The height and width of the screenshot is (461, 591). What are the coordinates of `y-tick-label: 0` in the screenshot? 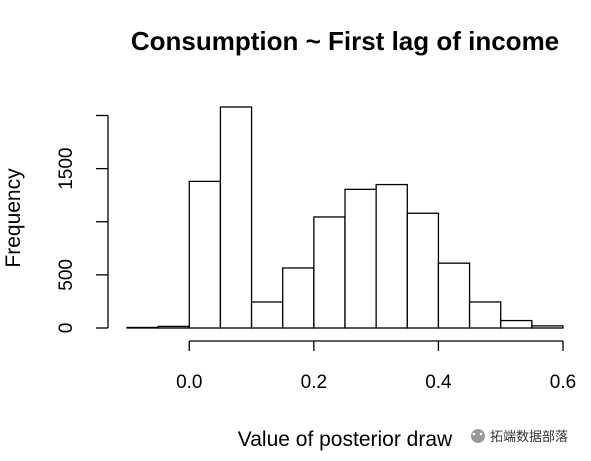 It's located at (66, 328).